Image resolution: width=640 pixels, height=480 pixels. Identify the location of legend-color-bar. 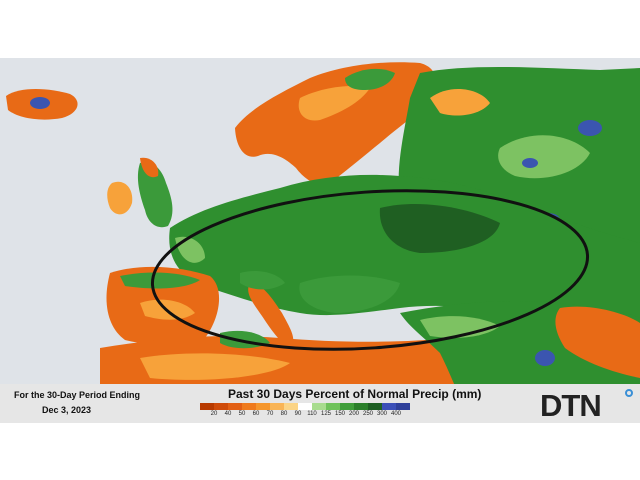
(305, 406).